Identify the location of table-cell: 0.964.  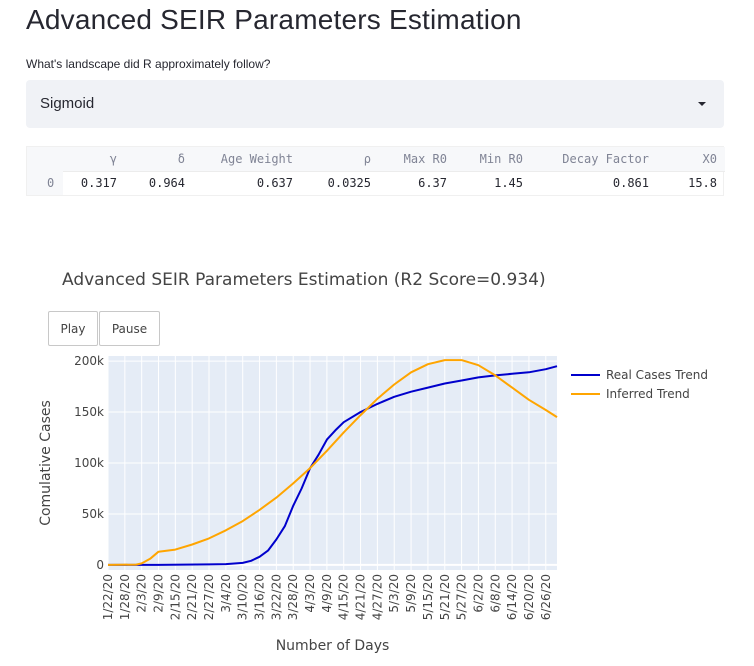
(159, 182).